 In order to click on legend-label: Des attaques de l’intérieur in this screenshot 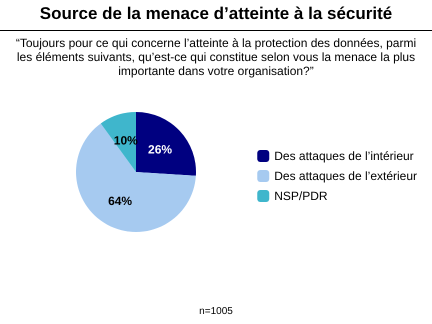, I will do `click(344, 156)`.